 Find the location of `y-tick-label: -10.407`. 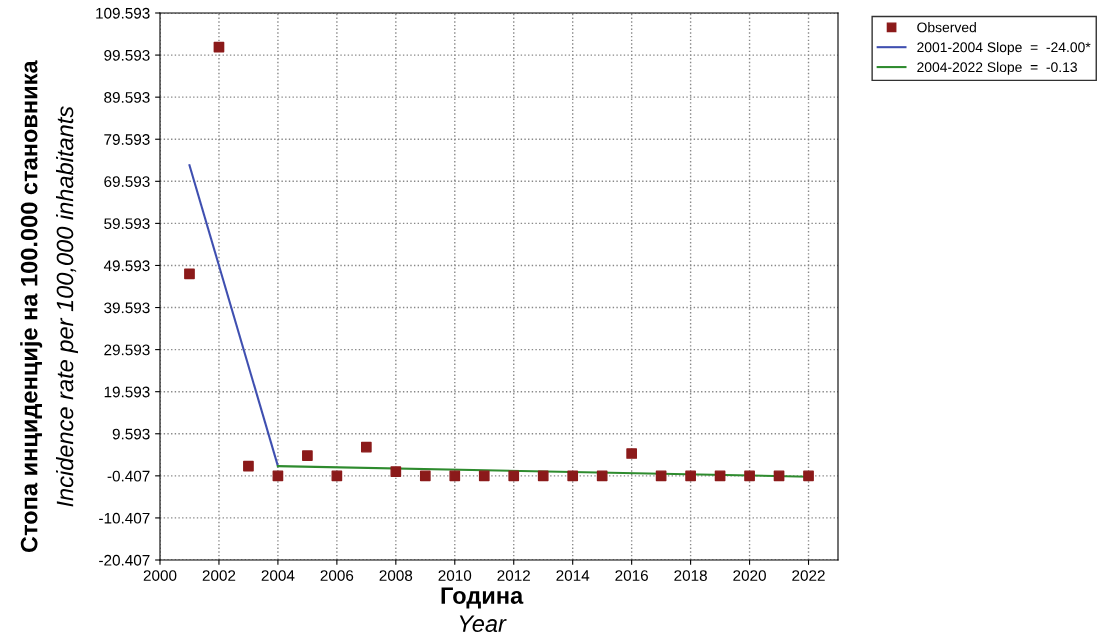

y-tick-label: -10.407 is located at coordinates (124, 518).